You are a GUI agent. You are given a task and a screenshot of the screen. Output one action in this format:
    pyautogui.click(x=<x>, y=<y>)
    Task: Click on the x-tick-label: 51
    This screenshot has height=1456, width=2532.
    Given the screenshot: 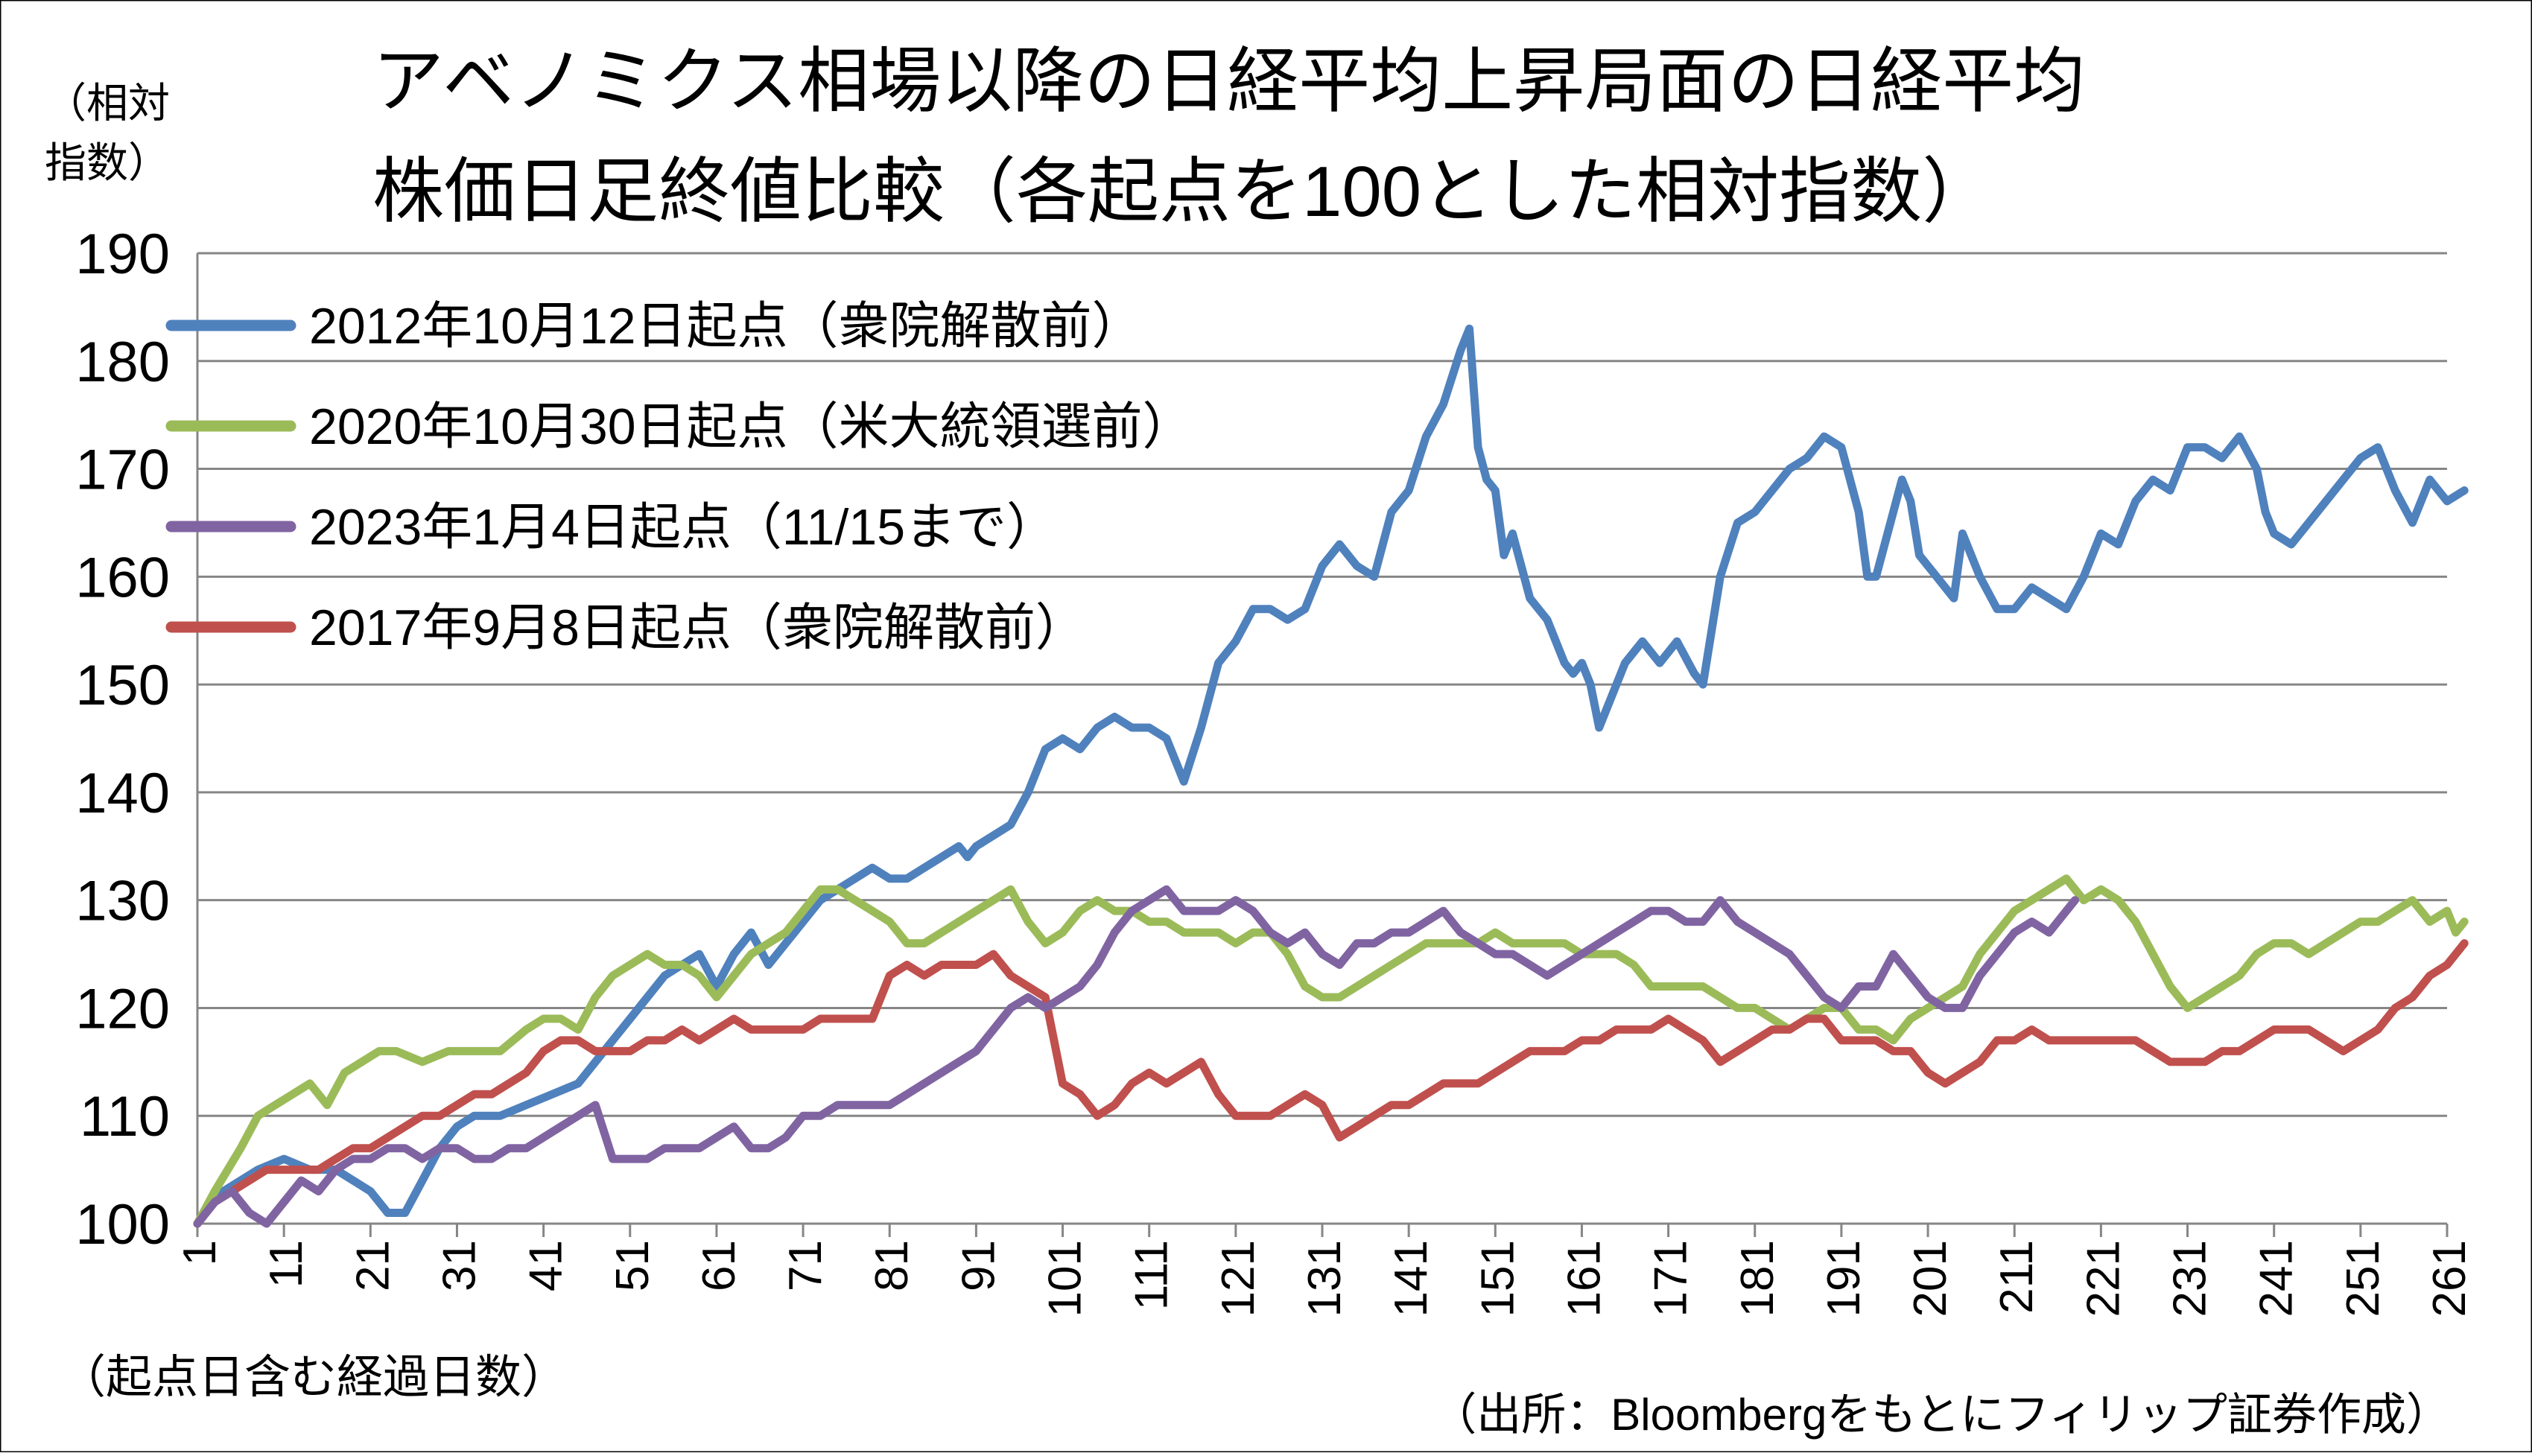 What is the action you would take?
    pyautogui.click(x=633, y=1265)
    